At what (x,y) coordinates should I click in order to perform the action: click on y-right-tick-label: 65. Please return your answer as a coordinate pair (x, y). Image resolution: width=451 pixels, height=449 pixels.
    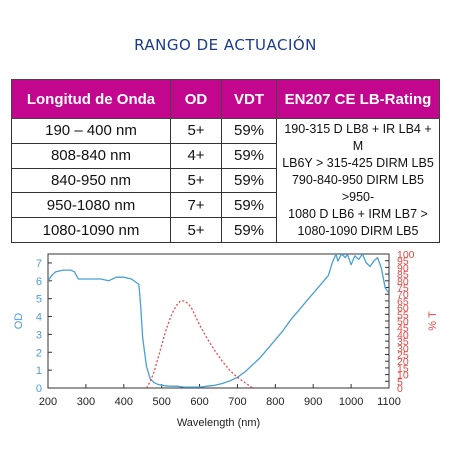
    Looking at the image, I should click on (403, 302).